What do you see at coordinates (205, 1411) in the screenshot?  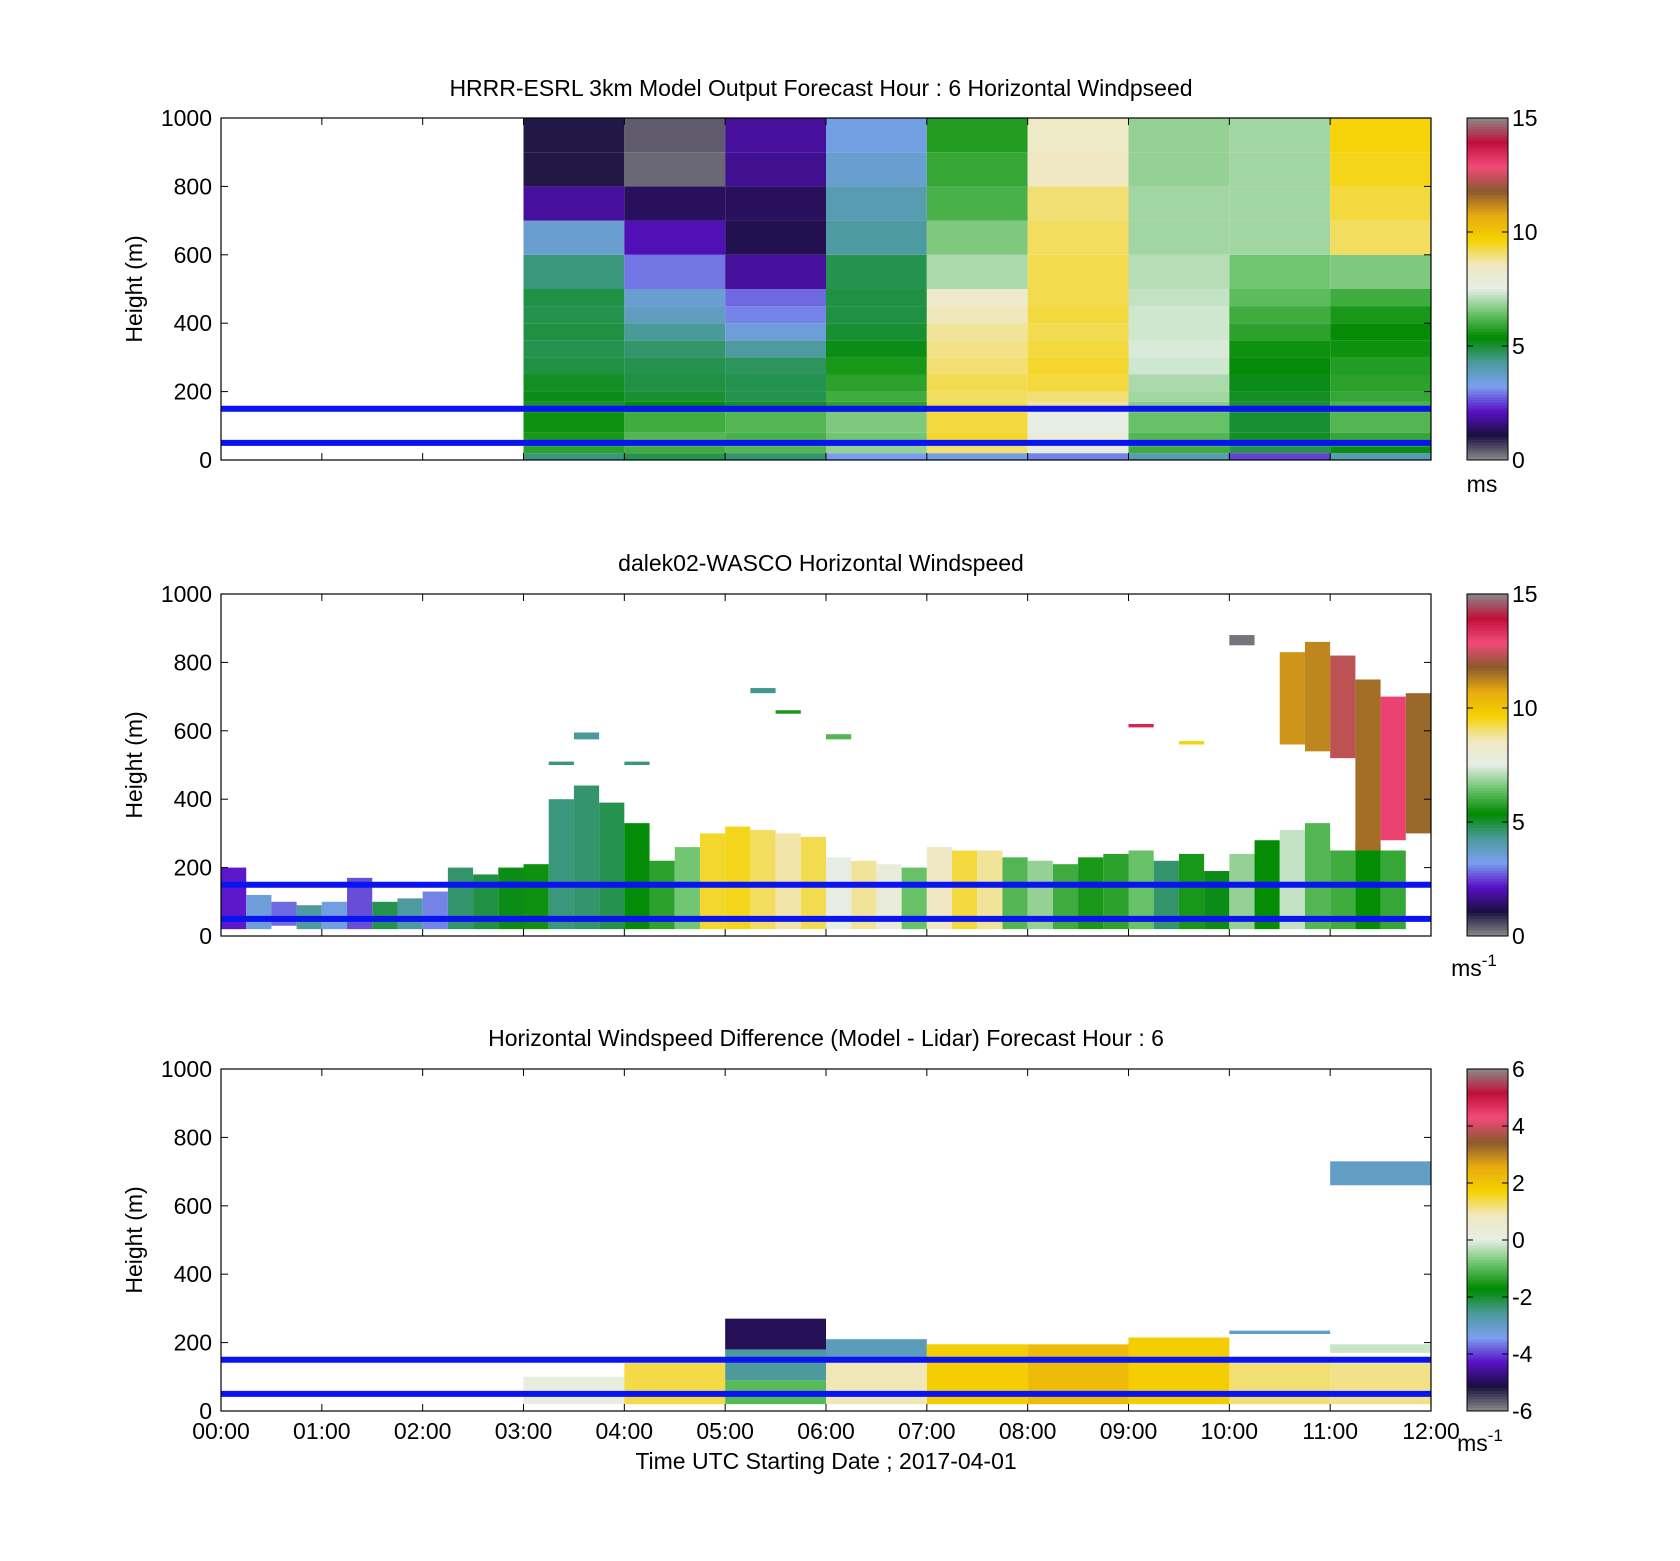 I see `y-tick-label: 0` at bounding box center [205, 1411].